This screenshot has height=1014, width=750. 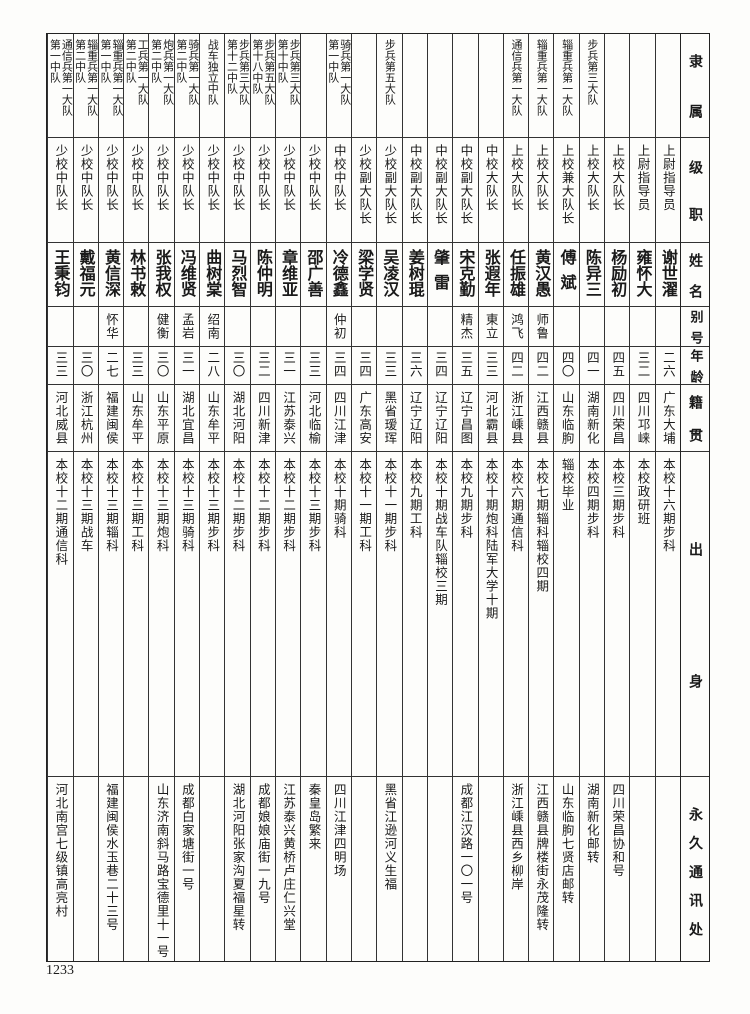 I want to click on native-place-cell: 江西赣县, so click(x=542, y=418).